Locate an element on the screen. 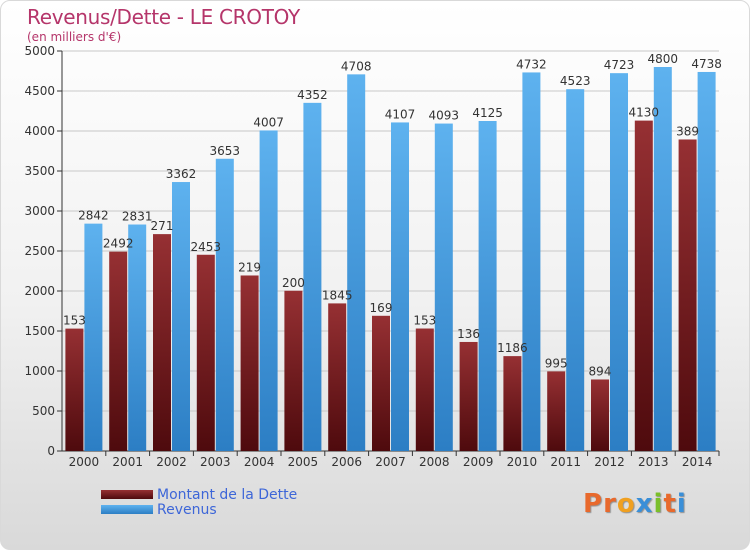  data-label-revenus: 4007 is located at coordinates (268, 122).